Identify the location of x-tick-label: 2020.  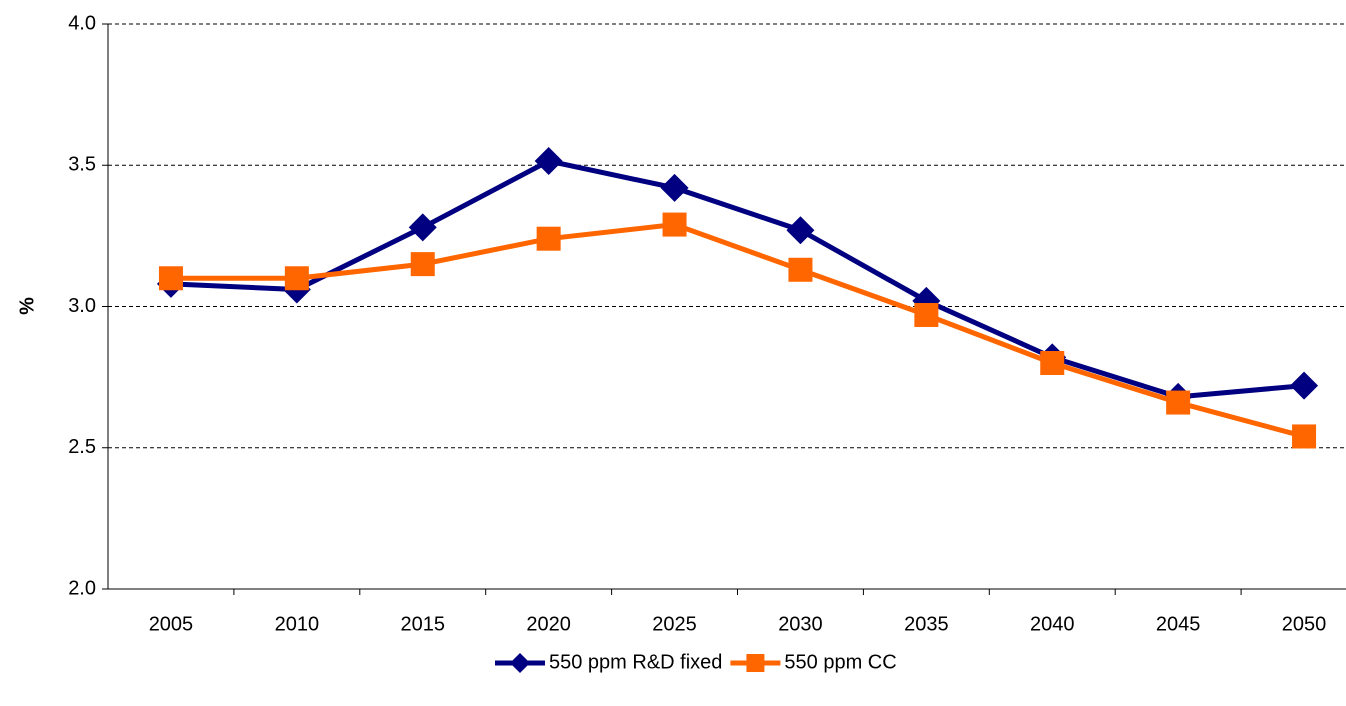
(548, 624).